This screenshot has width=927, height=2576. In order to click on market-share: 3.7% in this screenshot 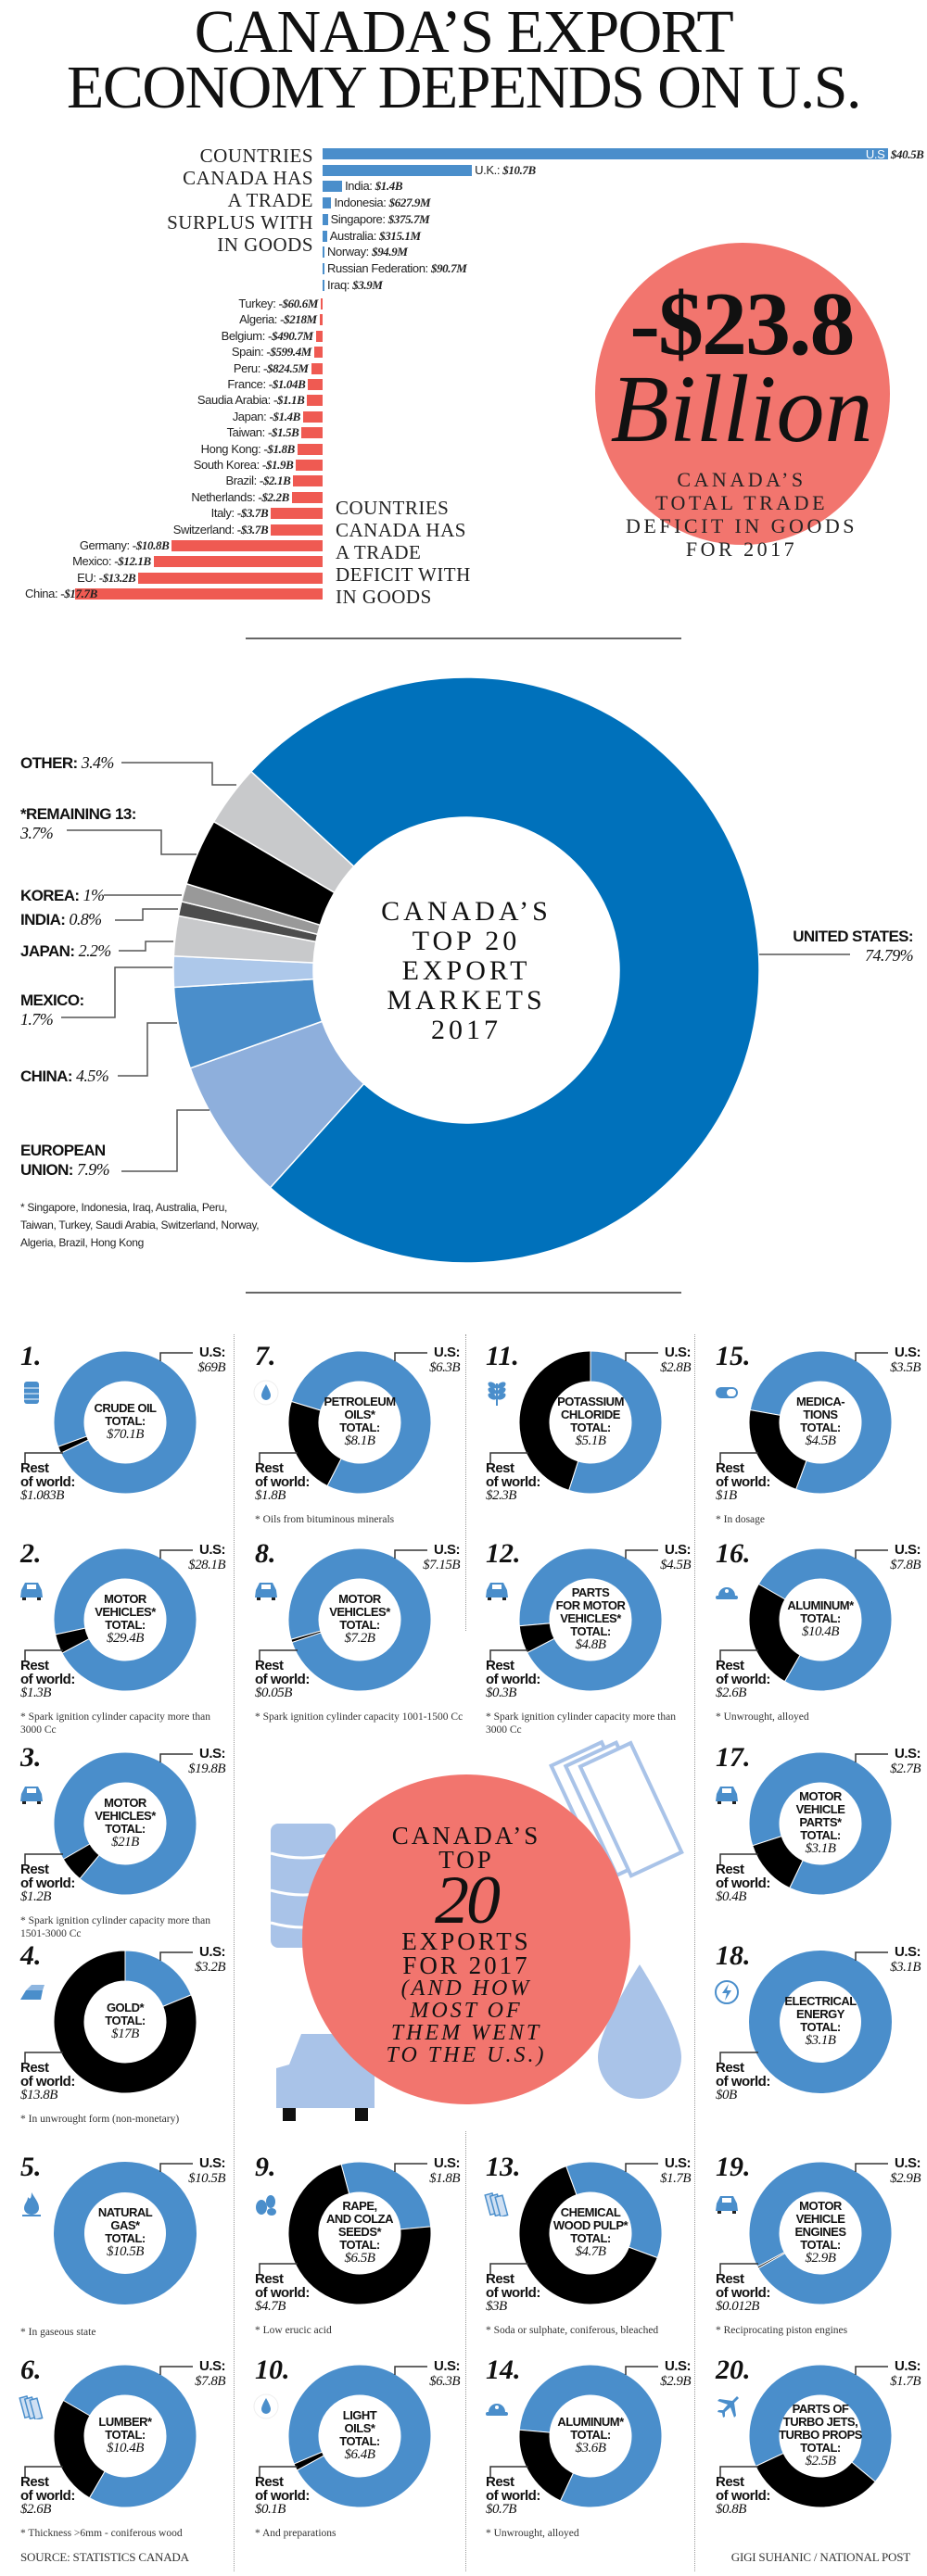, I will do `click(37, 833)`.